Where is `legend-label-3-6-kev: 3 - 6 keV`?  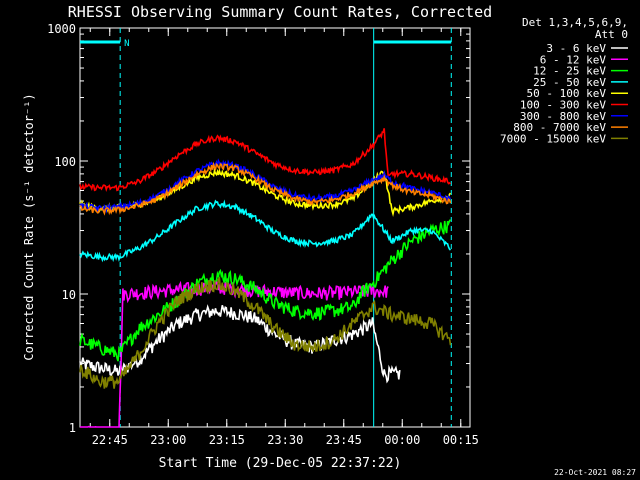
legend-label-3-6-kev: 3 - 6 keV is located at coordinates (576, 48).